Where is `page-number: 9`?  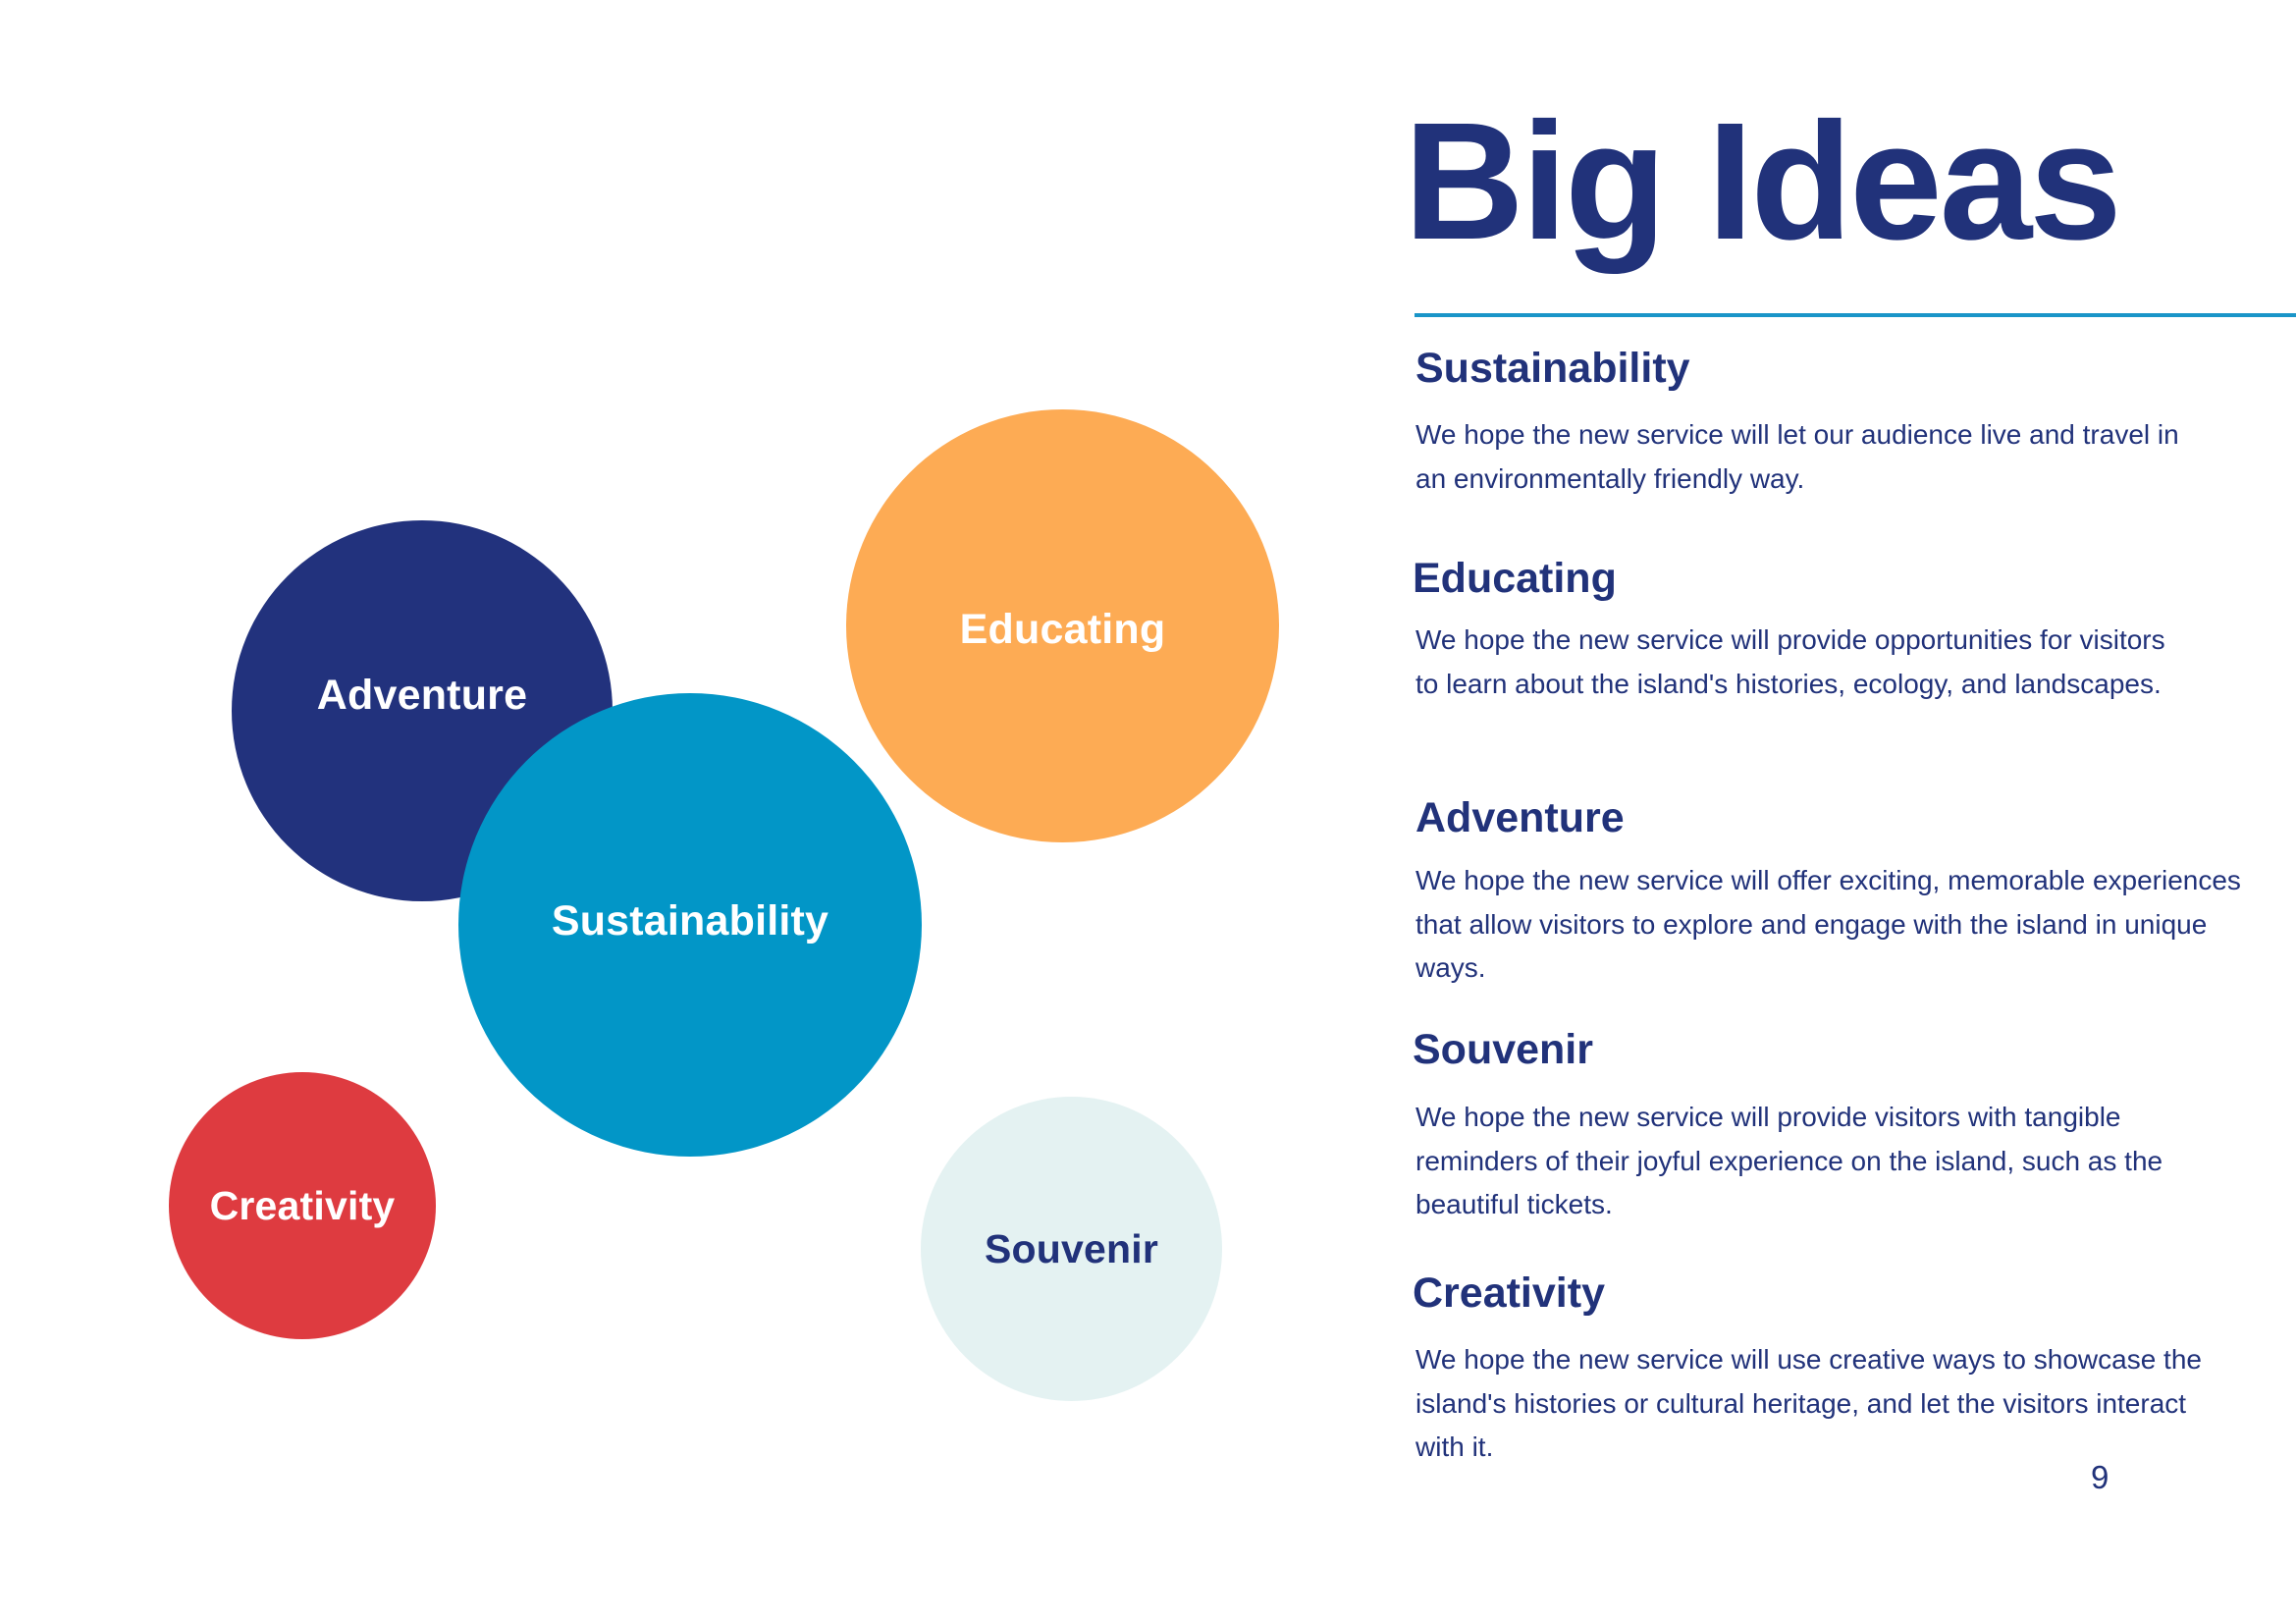 page-number: 9 is located at coordinates (2100, 1477).